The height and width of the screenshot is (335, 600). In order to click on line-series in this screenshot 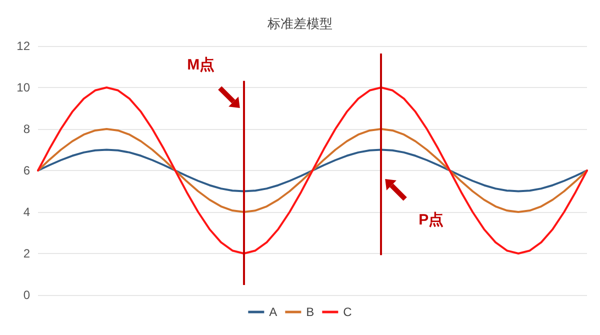, I will do `click(312, 170)`.